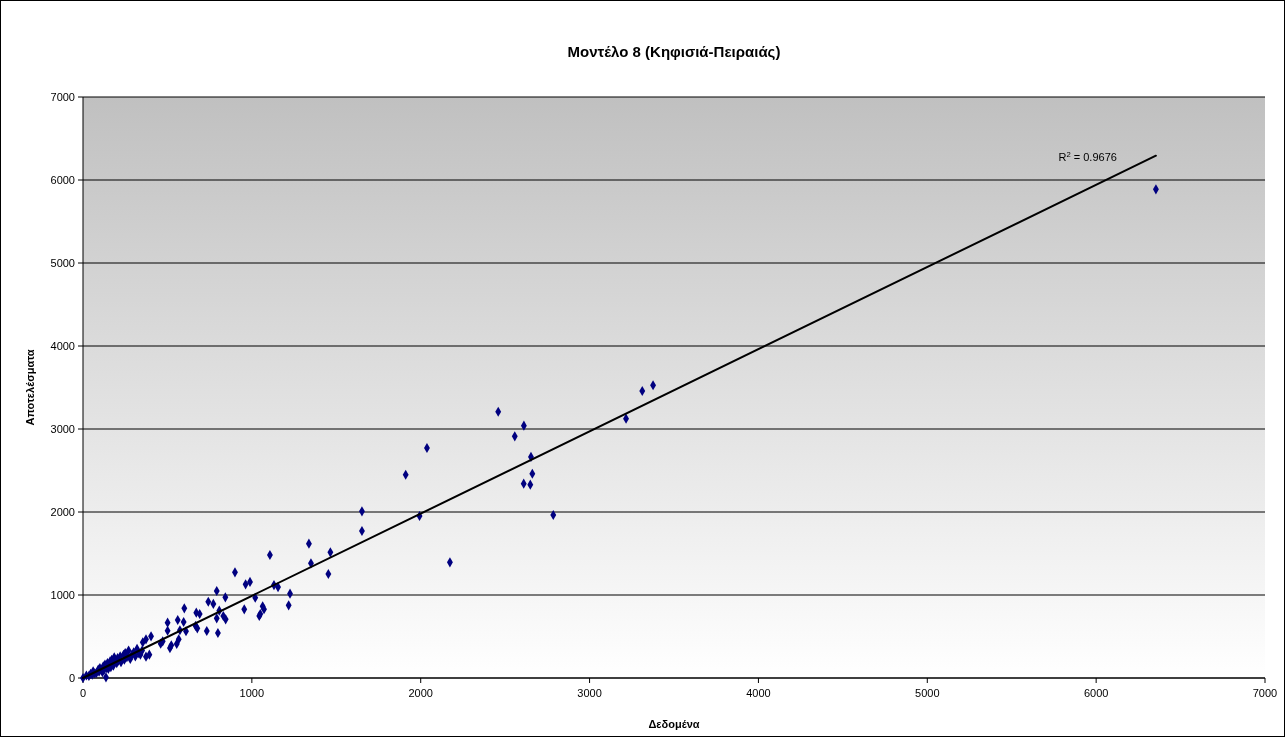 Image resolution: width=1286 pixels, height=738 pixels. Describe the element at coordinates (589, 693) in the screenshot. I see `x-tick-label: 3000` at that location.